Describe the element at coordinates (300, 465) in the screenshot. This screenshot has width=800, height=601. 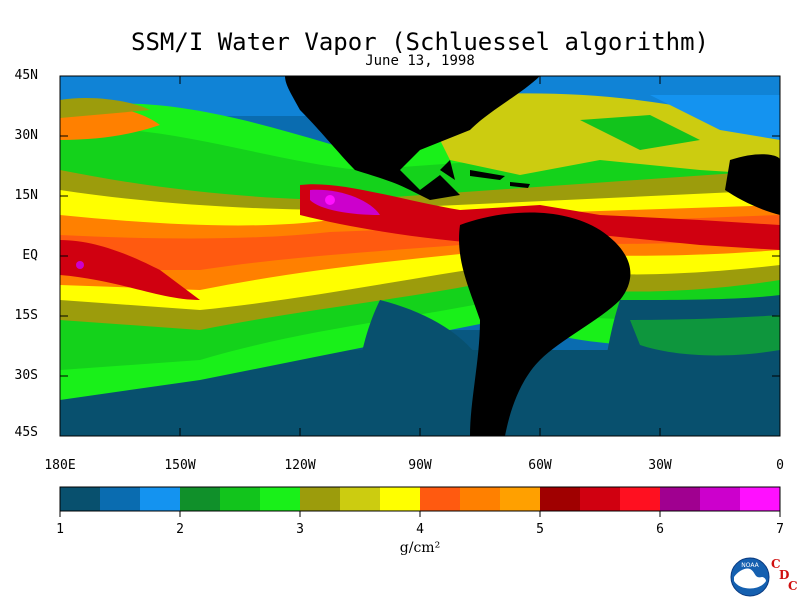
I see `lon-label-120w: 120W` at that location.